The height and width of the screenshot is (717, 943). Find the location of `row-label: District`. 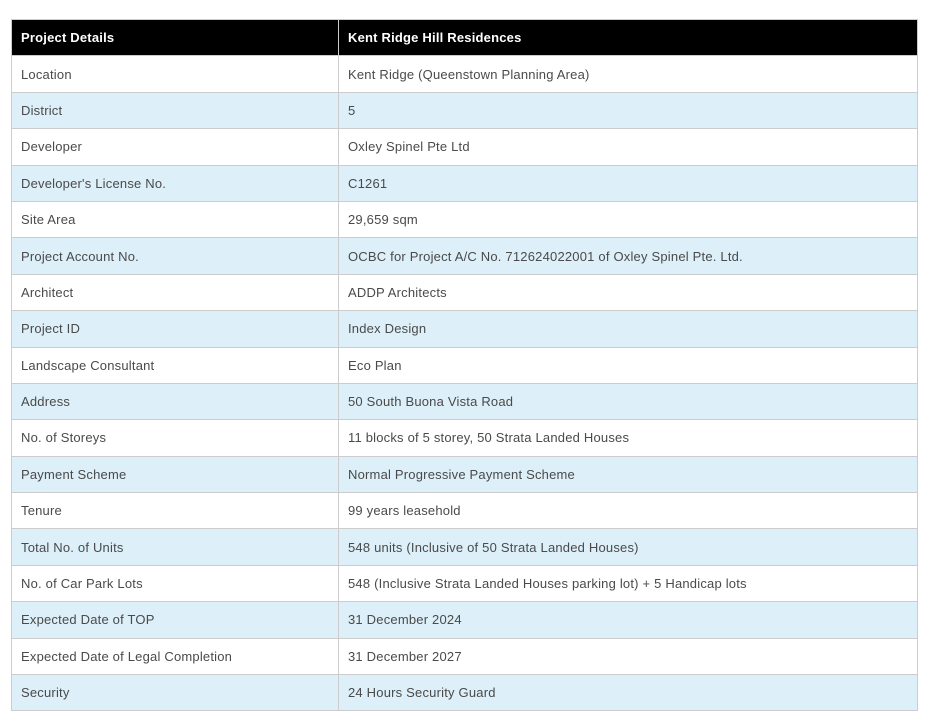

row-label: District is located at coordinates (175, 110).